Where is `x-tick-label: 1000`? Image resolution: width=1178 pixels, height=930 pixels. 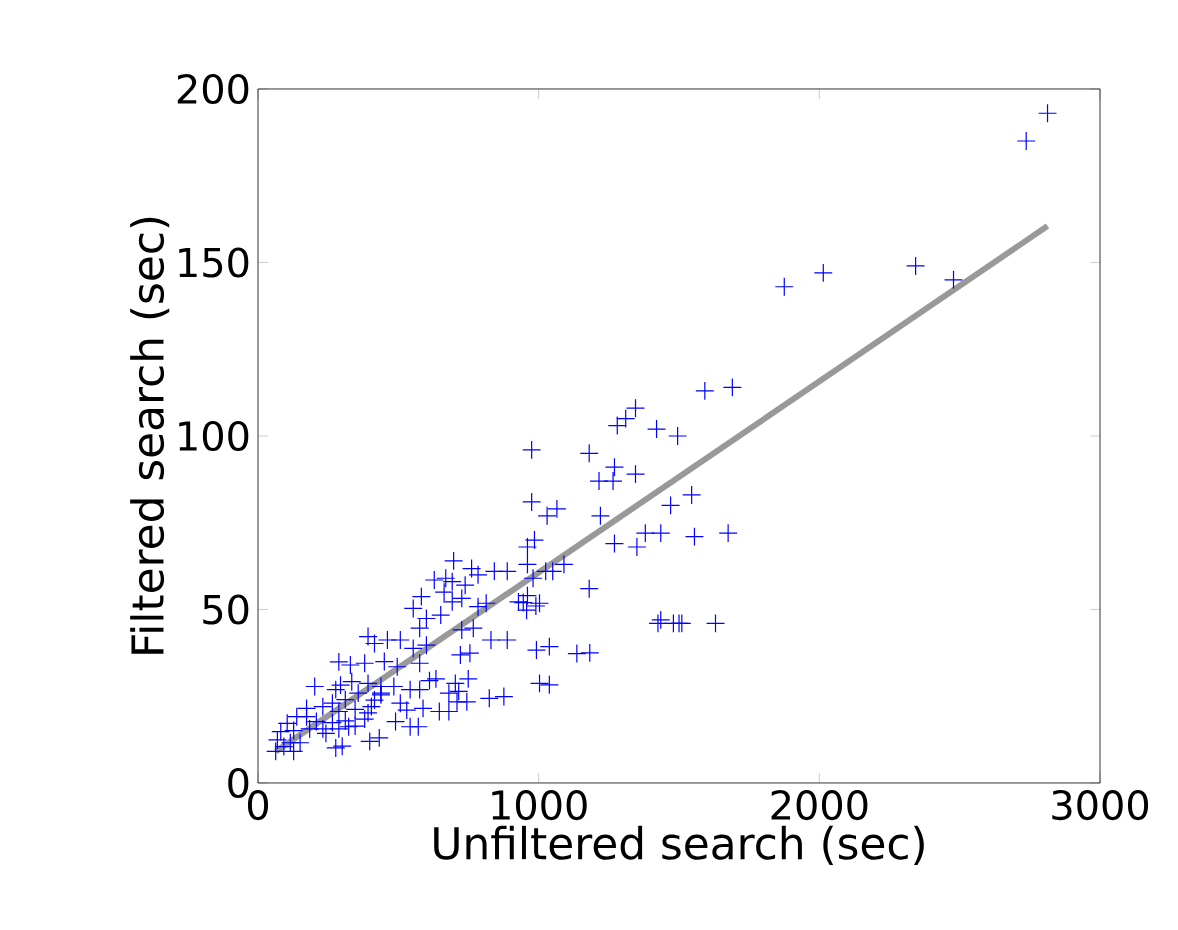
x-tick-label: 1000 is located at coordinates (539, 805).